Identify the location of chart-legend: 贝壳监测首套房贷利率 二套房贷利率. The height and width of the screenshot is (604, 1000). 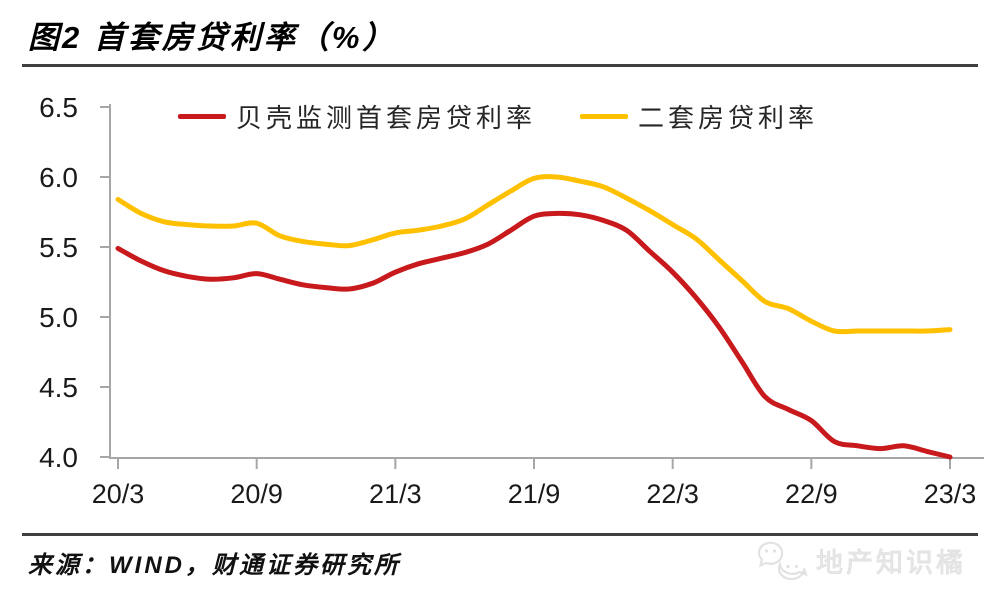
(498, 116).